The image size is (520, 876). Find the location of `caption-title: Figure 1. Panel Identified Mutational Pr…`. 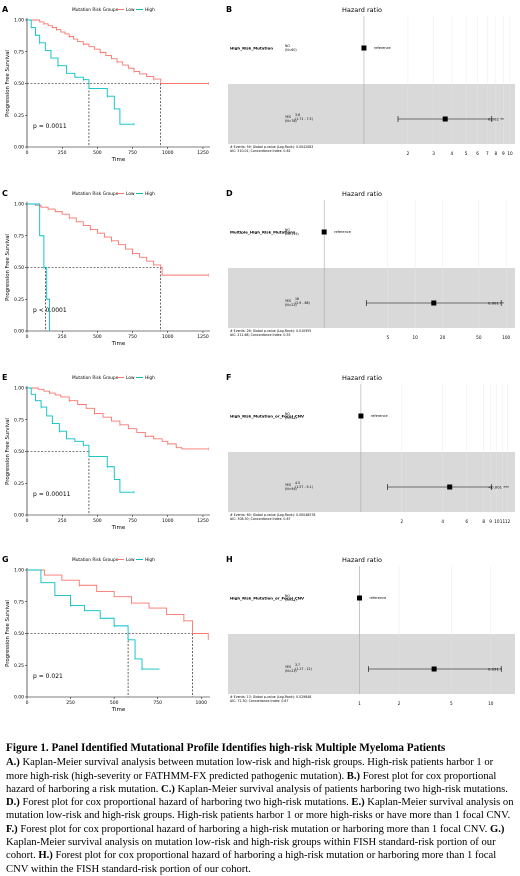

caption-title: Figure 1. Panel Identified Mutational Pr… is located at coordinates (226, 748).